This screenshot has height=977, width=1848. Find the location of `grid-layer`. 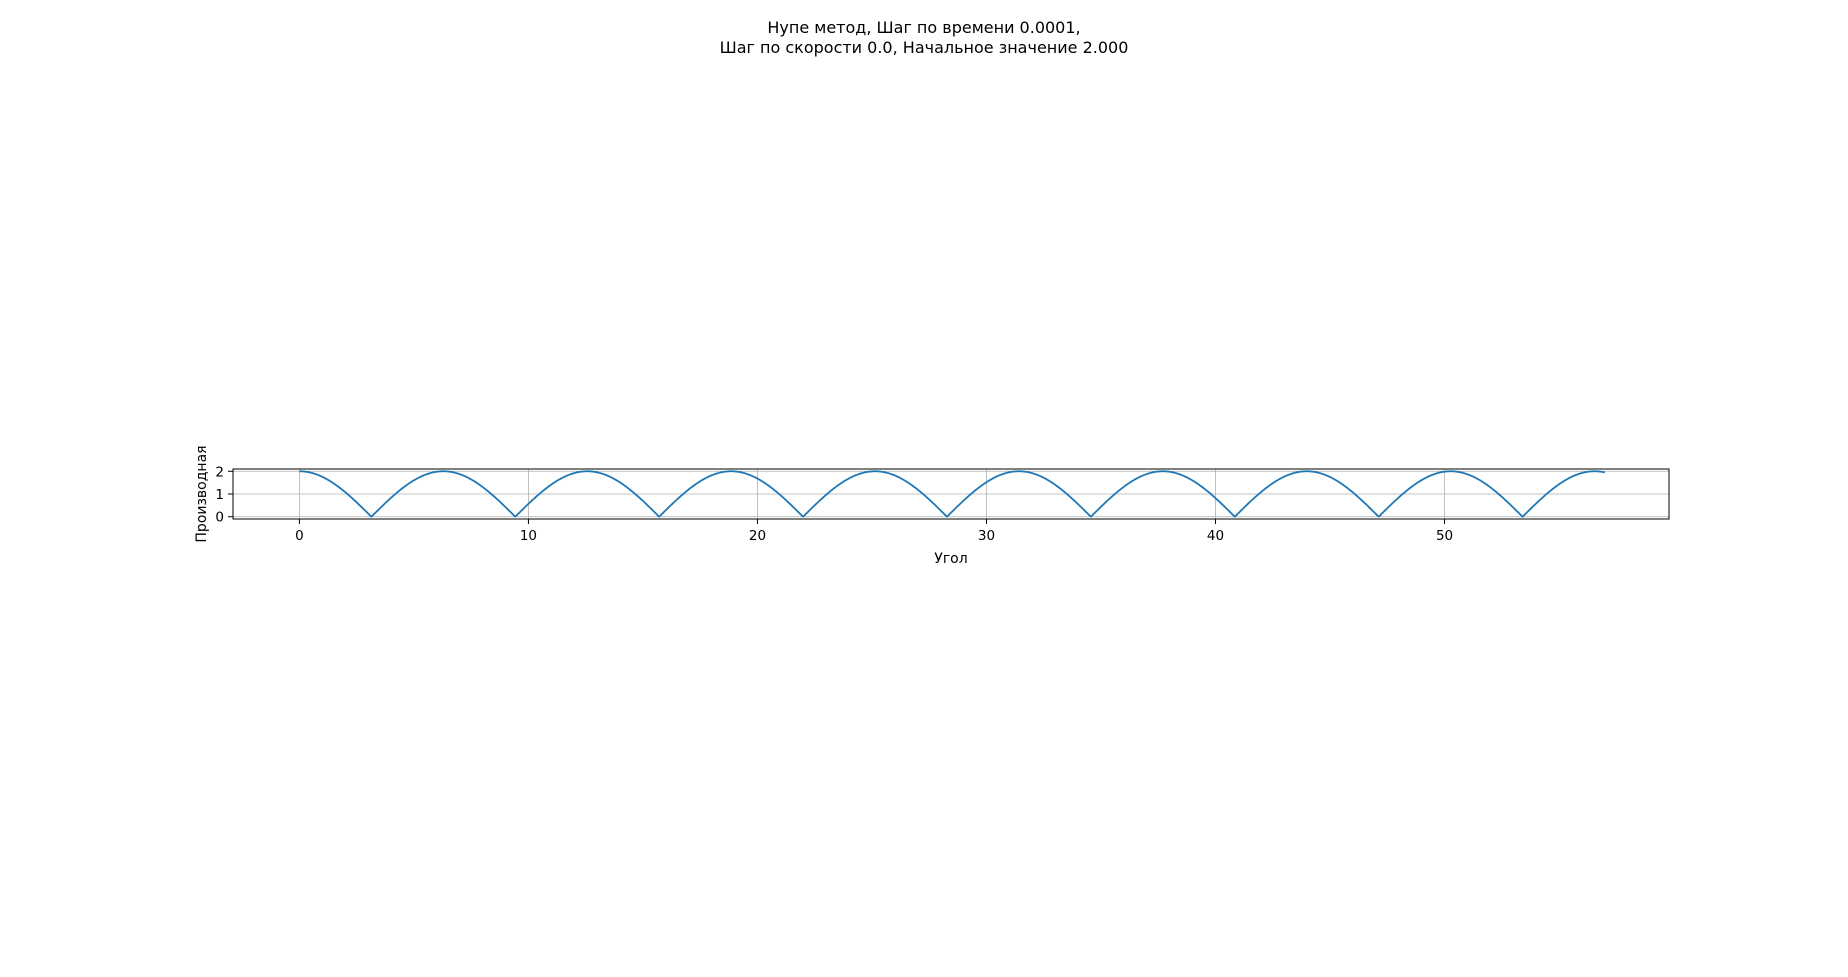

grid-layer is located at coordinates (951, 494).